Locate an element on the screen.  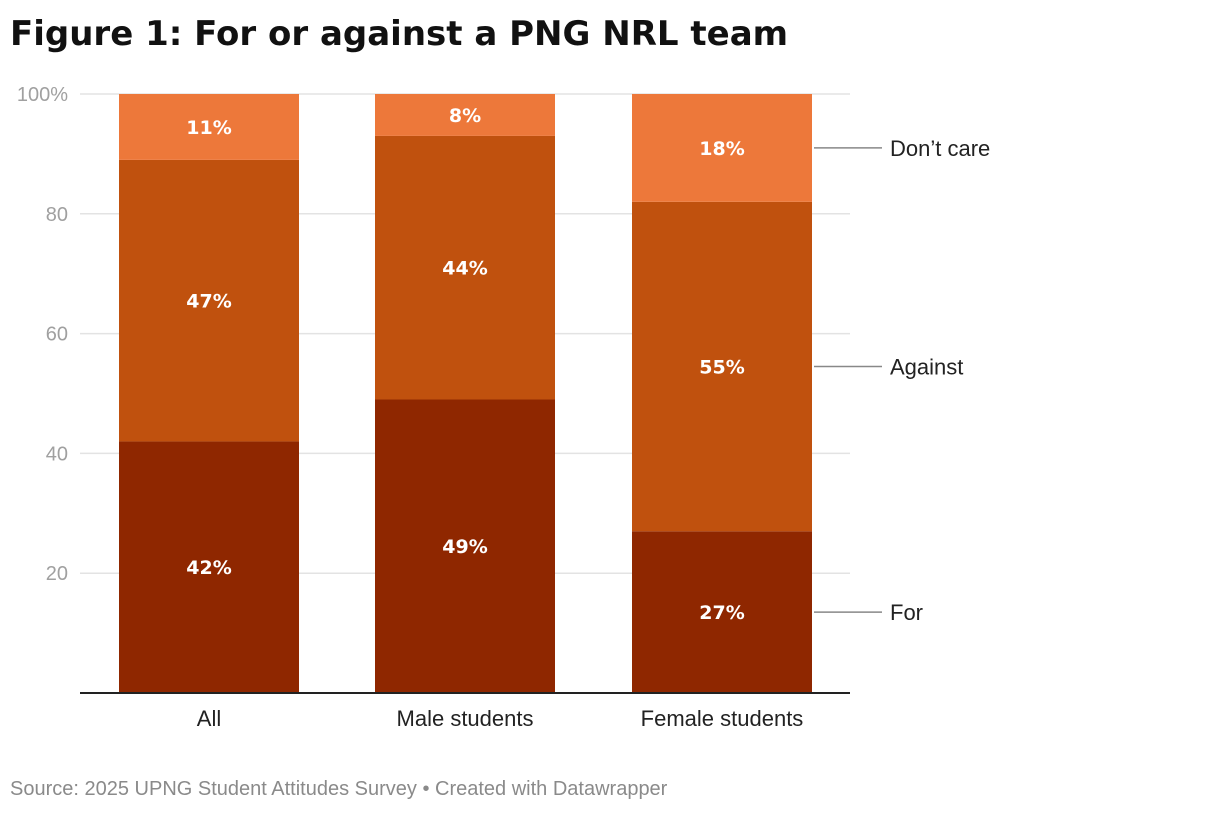
legend-label-0: For is located at coordinates (906, 612).